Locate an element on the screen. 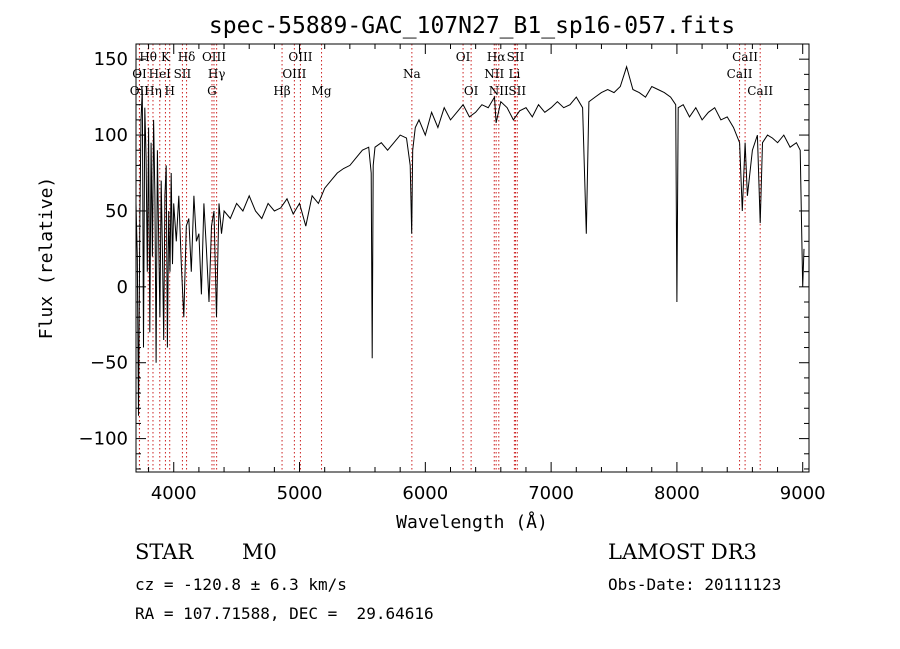 This screenshot has height=649, width=900. line-label-23: SII is located at coordinates (516, 57).